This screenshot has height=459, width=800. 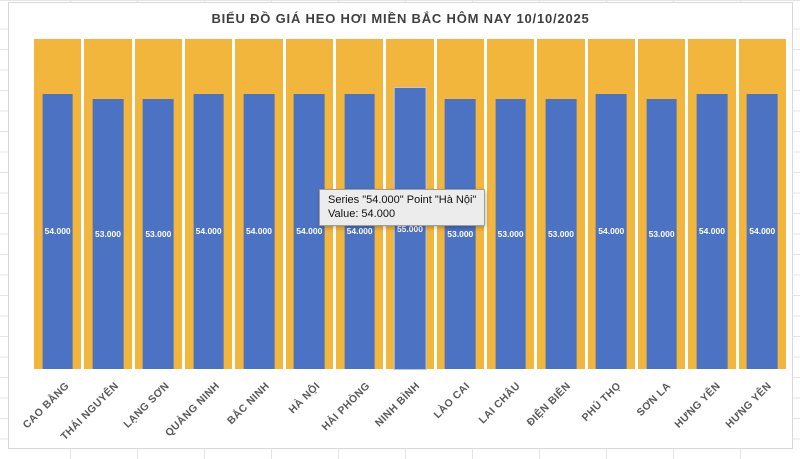 What do you see at coordinates (554, 410) in the screenshot?
I see `x-axis-cell: ĐIỆN BIÊN` at bounding box center [554, 410].